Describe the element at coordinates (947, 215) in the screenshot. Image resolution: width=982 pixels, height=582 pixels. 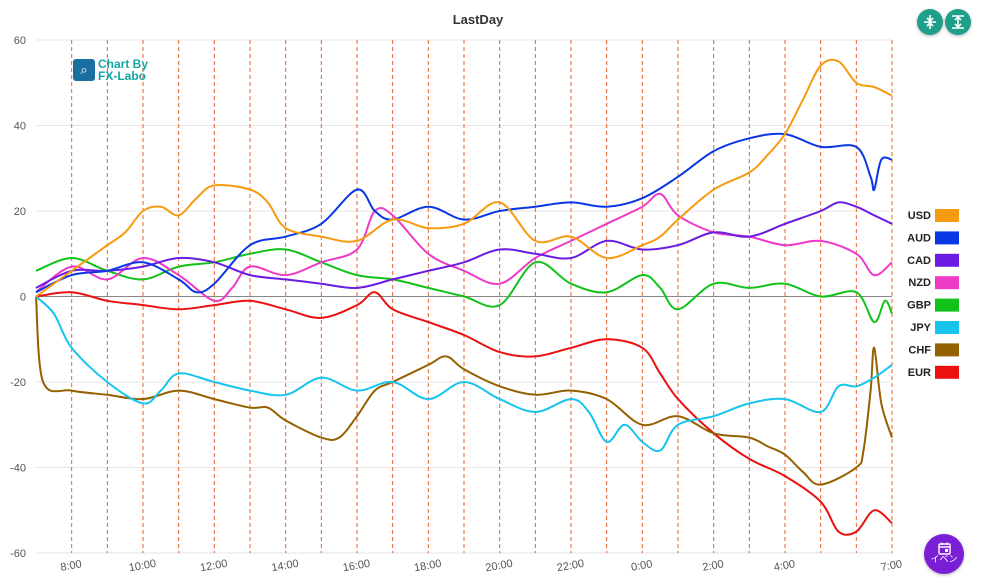
I see `legend-swatch-usd` at that location.